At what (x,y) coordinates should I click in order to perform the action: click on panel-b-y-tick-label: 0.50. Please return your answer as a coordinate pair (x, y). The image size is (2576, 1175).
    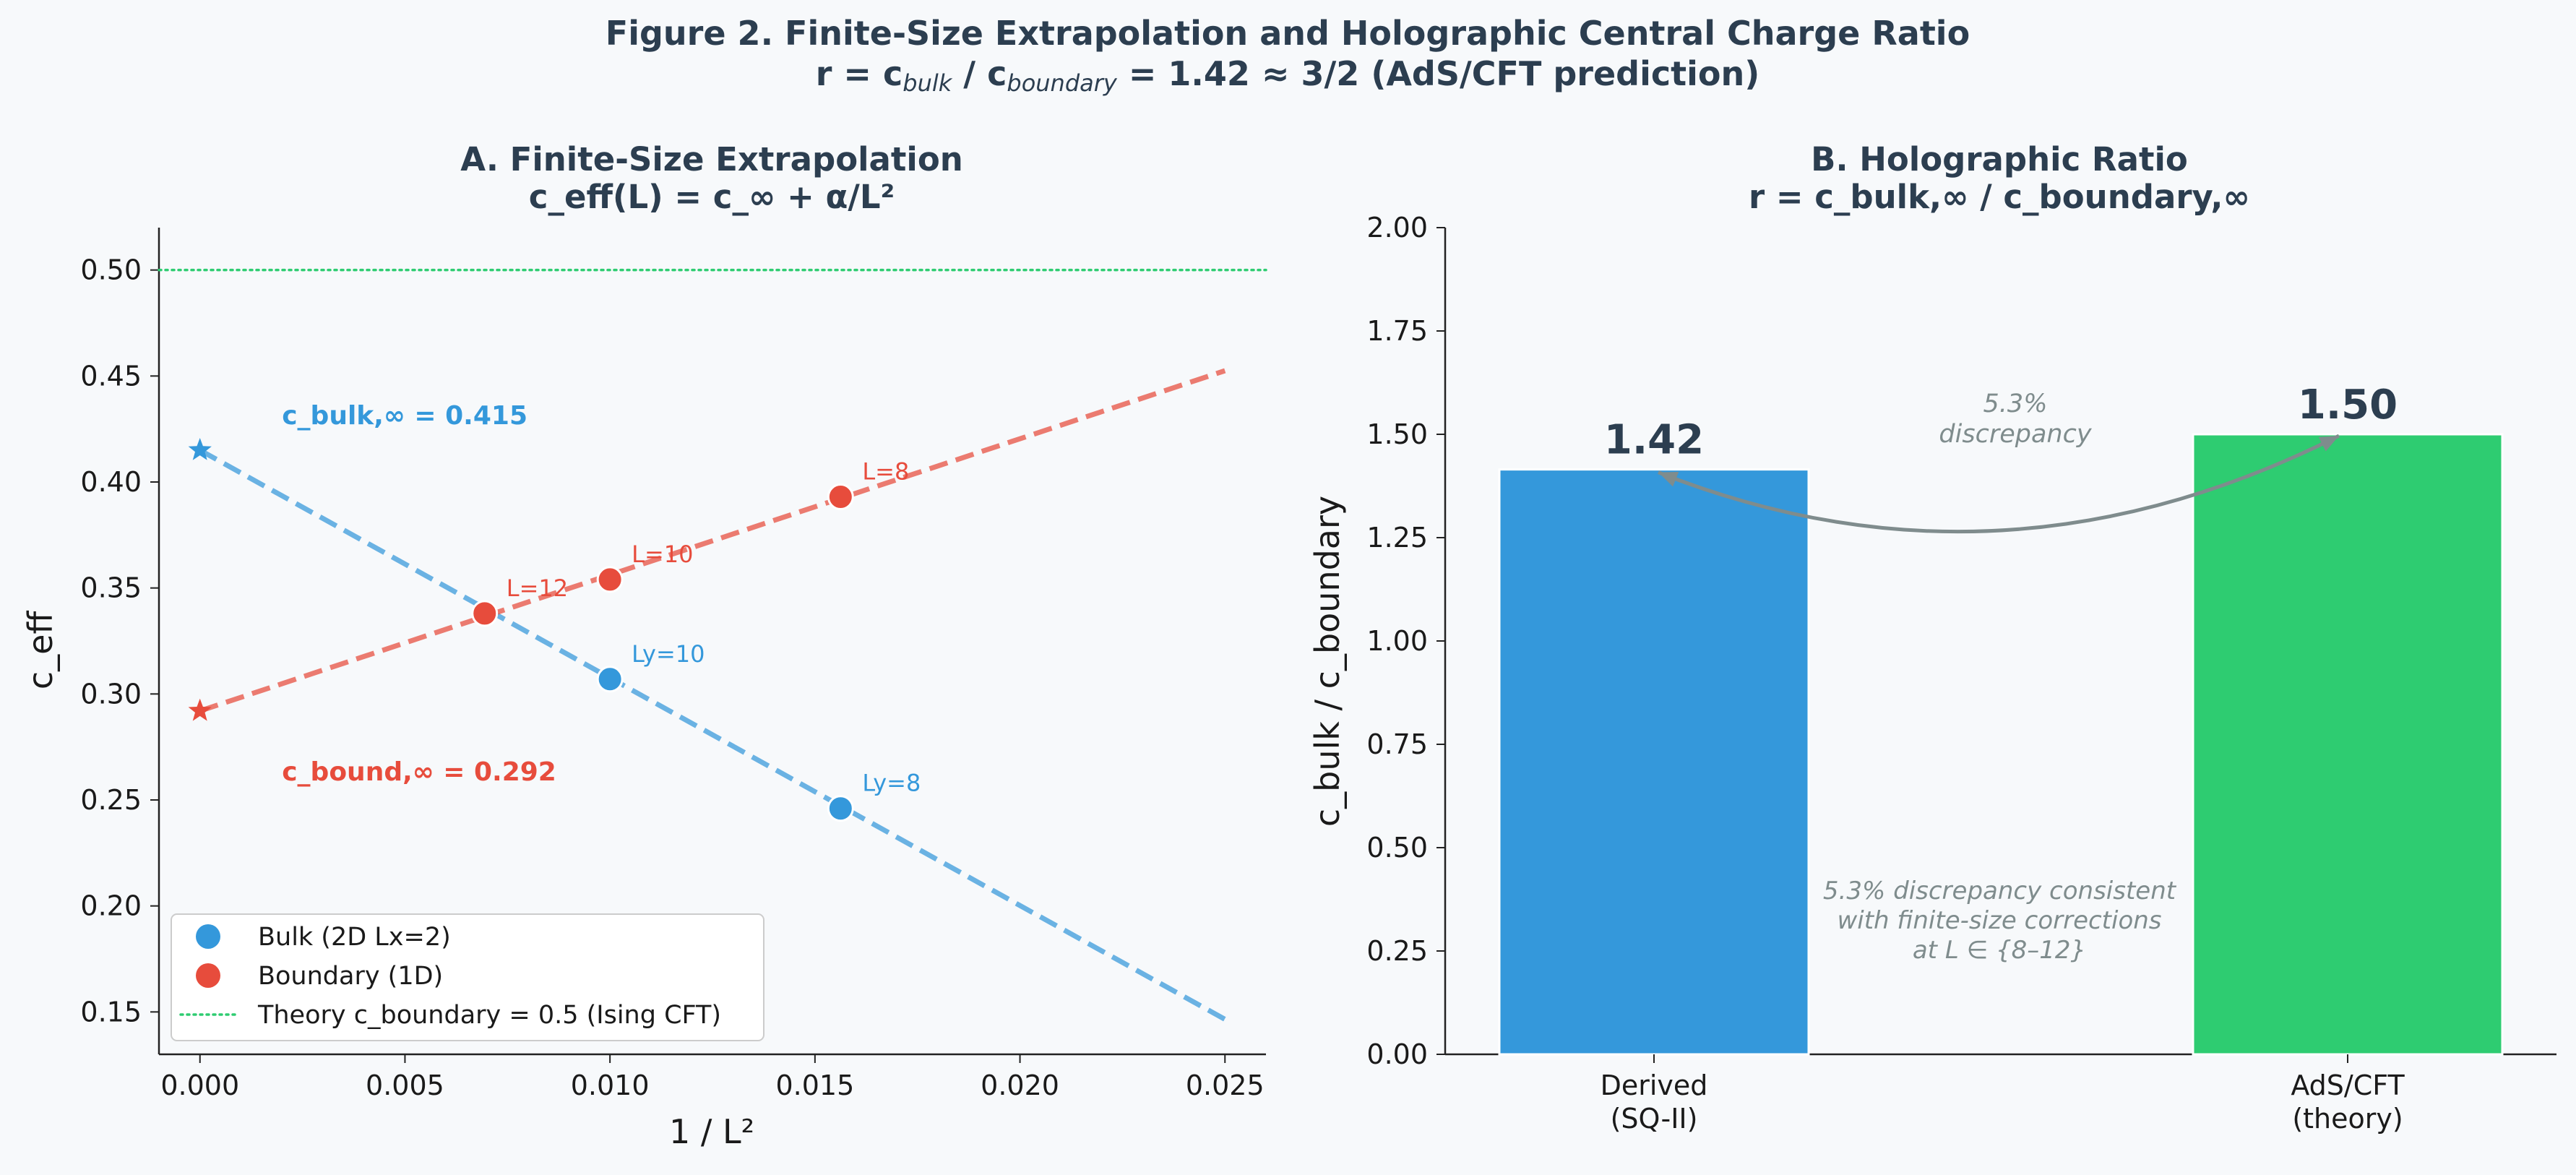
    Looking at the image, I should click on (1397, 848).